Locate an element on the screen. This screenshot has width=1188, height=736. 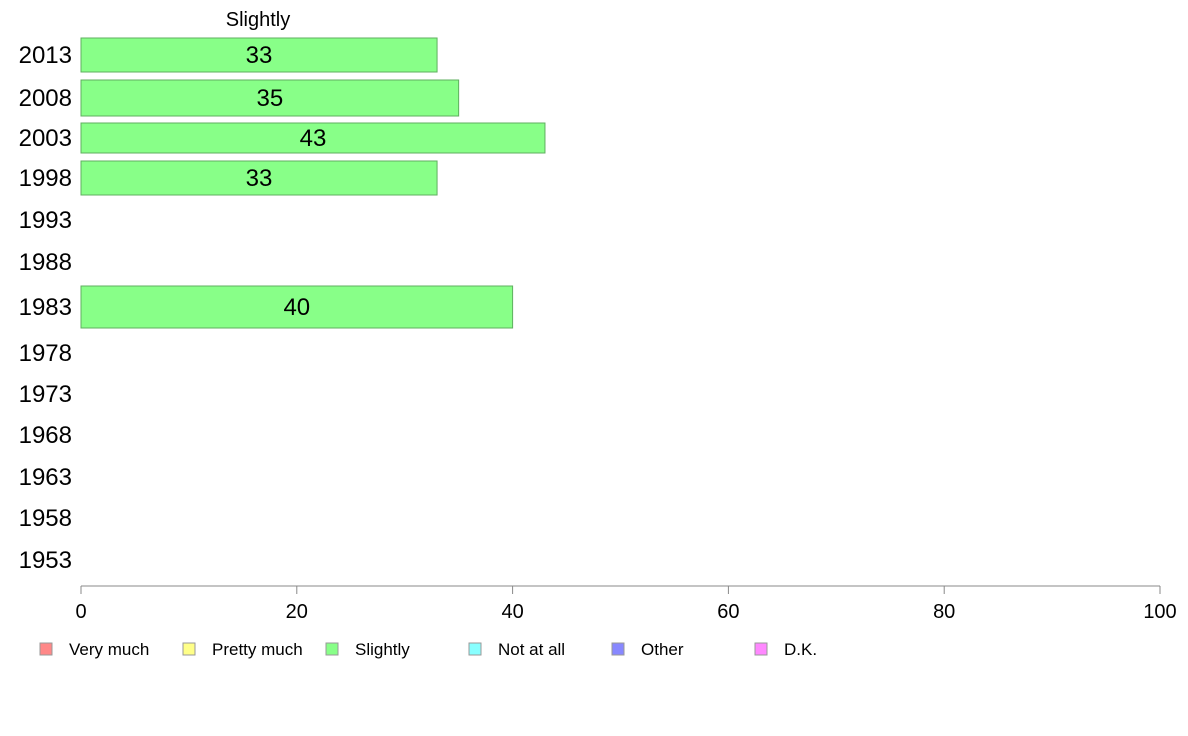
year-label: 1978 is located at coordinates (45, 353).